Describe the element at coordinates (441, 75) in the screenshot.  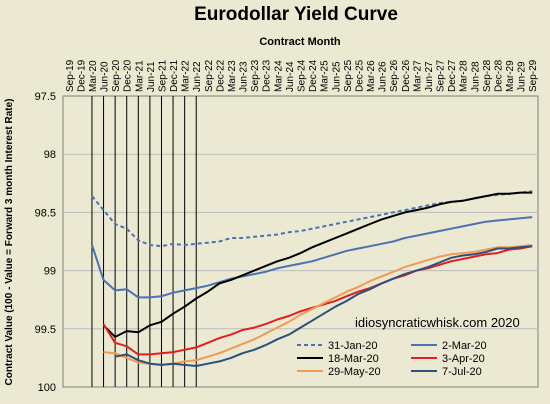
I see `x-tick-label: Sep-27` at that location.